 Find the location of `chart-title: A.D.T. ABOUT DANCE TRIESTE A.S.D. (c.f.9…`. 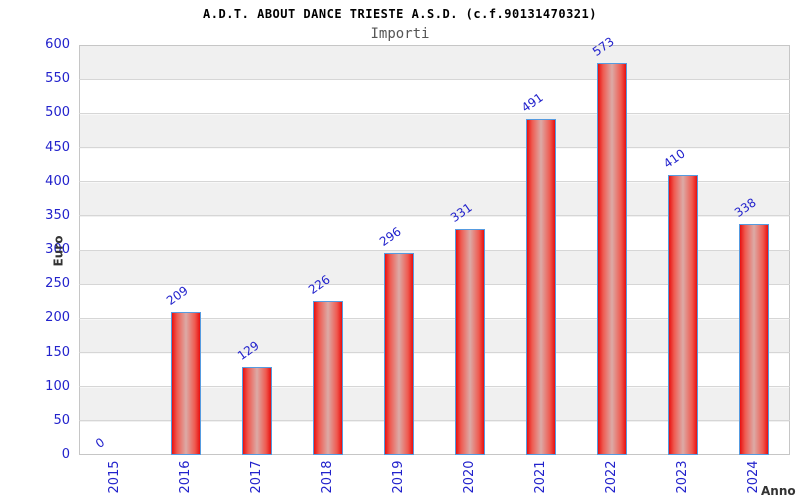

chart-title: A.D.T. ABOUT DANCE TRIESTE A.S.D. (c.f.9… is located at coordinates (400, 14).